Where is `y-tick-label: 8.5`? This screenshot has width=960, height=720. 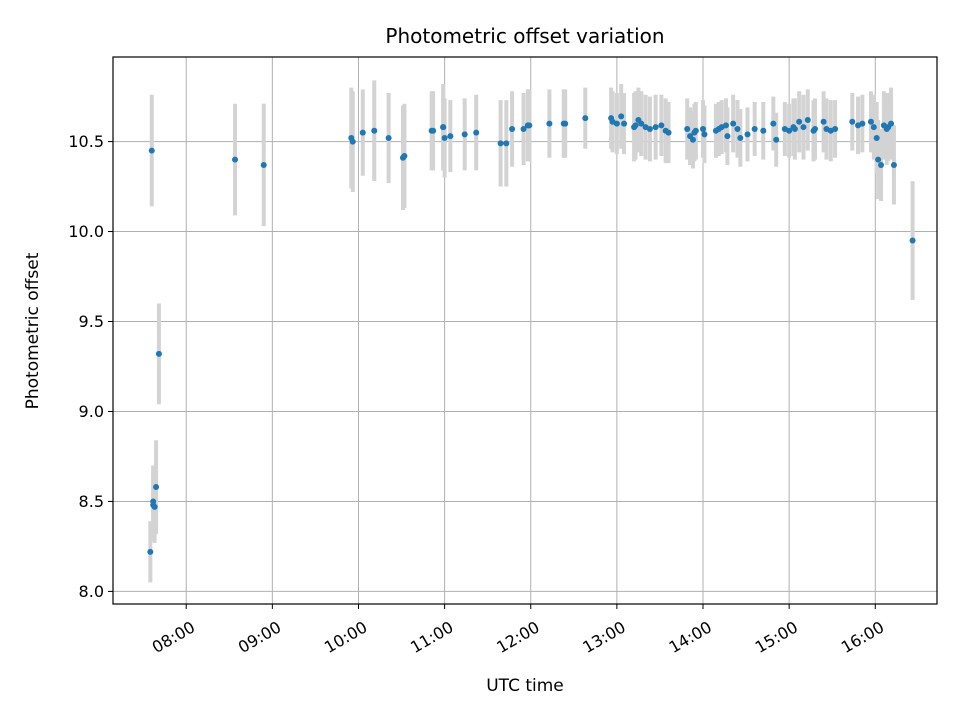
y-tick-label: 8.5 is located at coordinates (91, 501).